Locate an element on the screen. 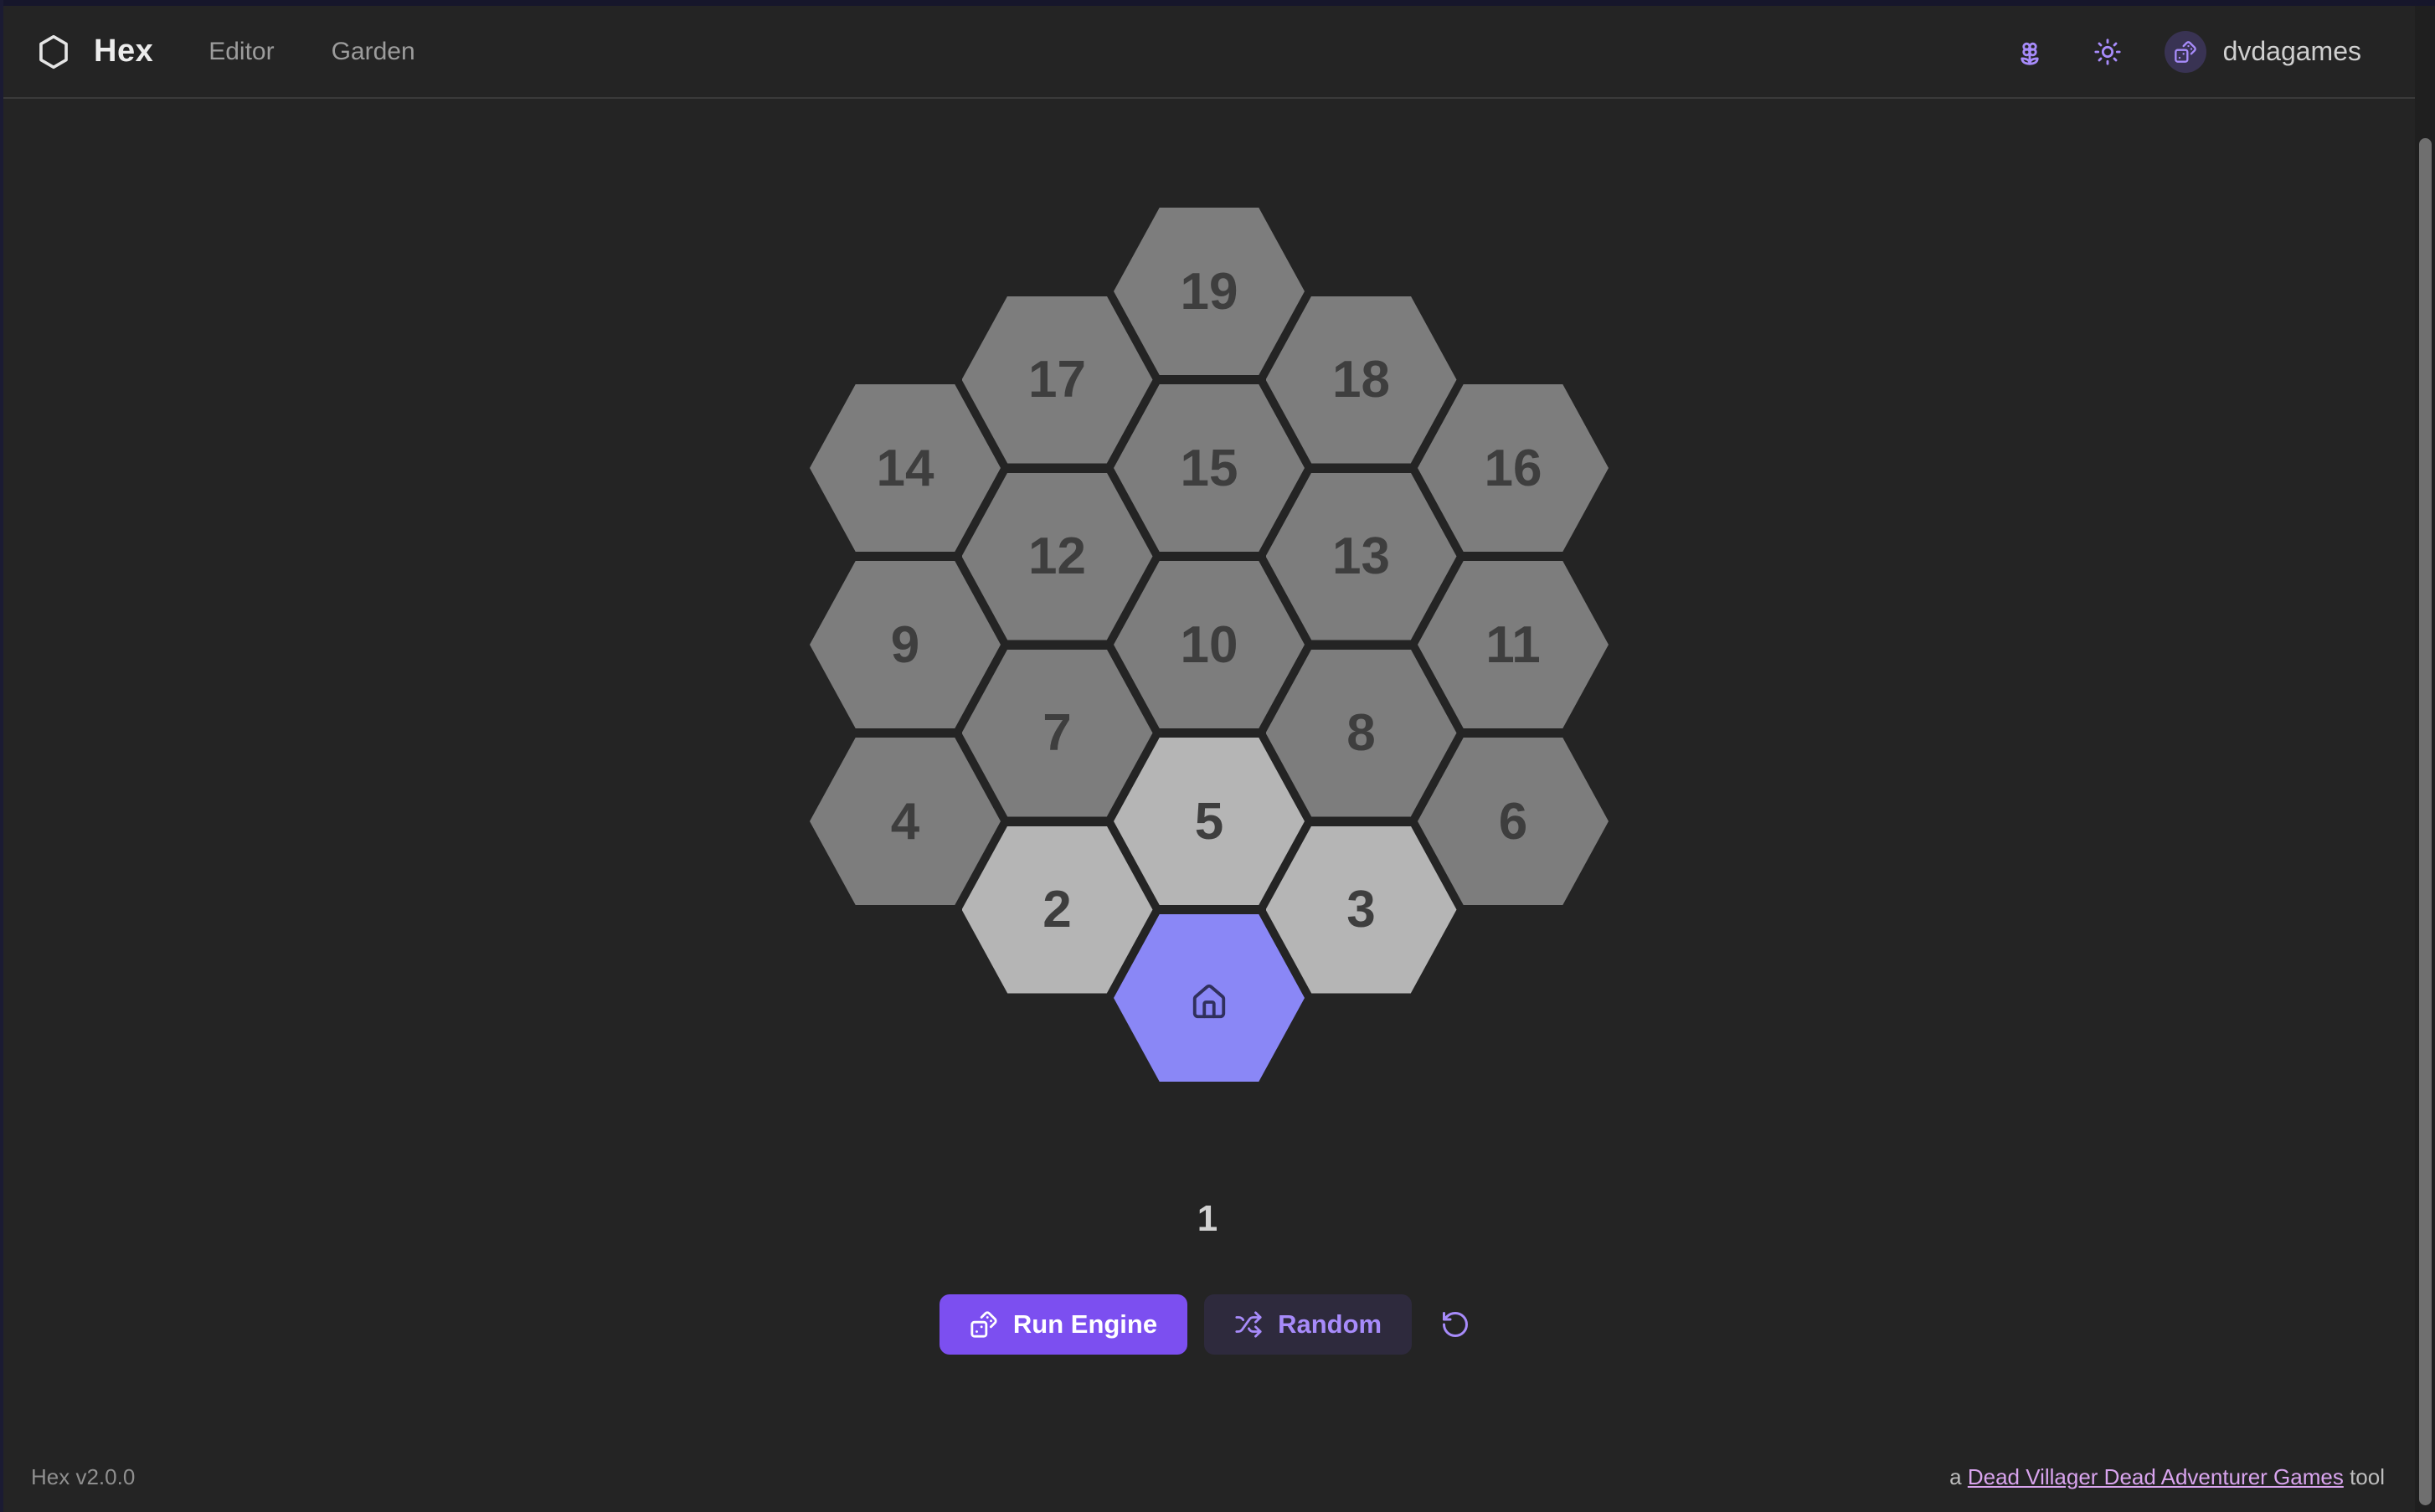 This screenshot has height=1512, width=2435. hex-cell-home is located at coordinates (1209, 998).